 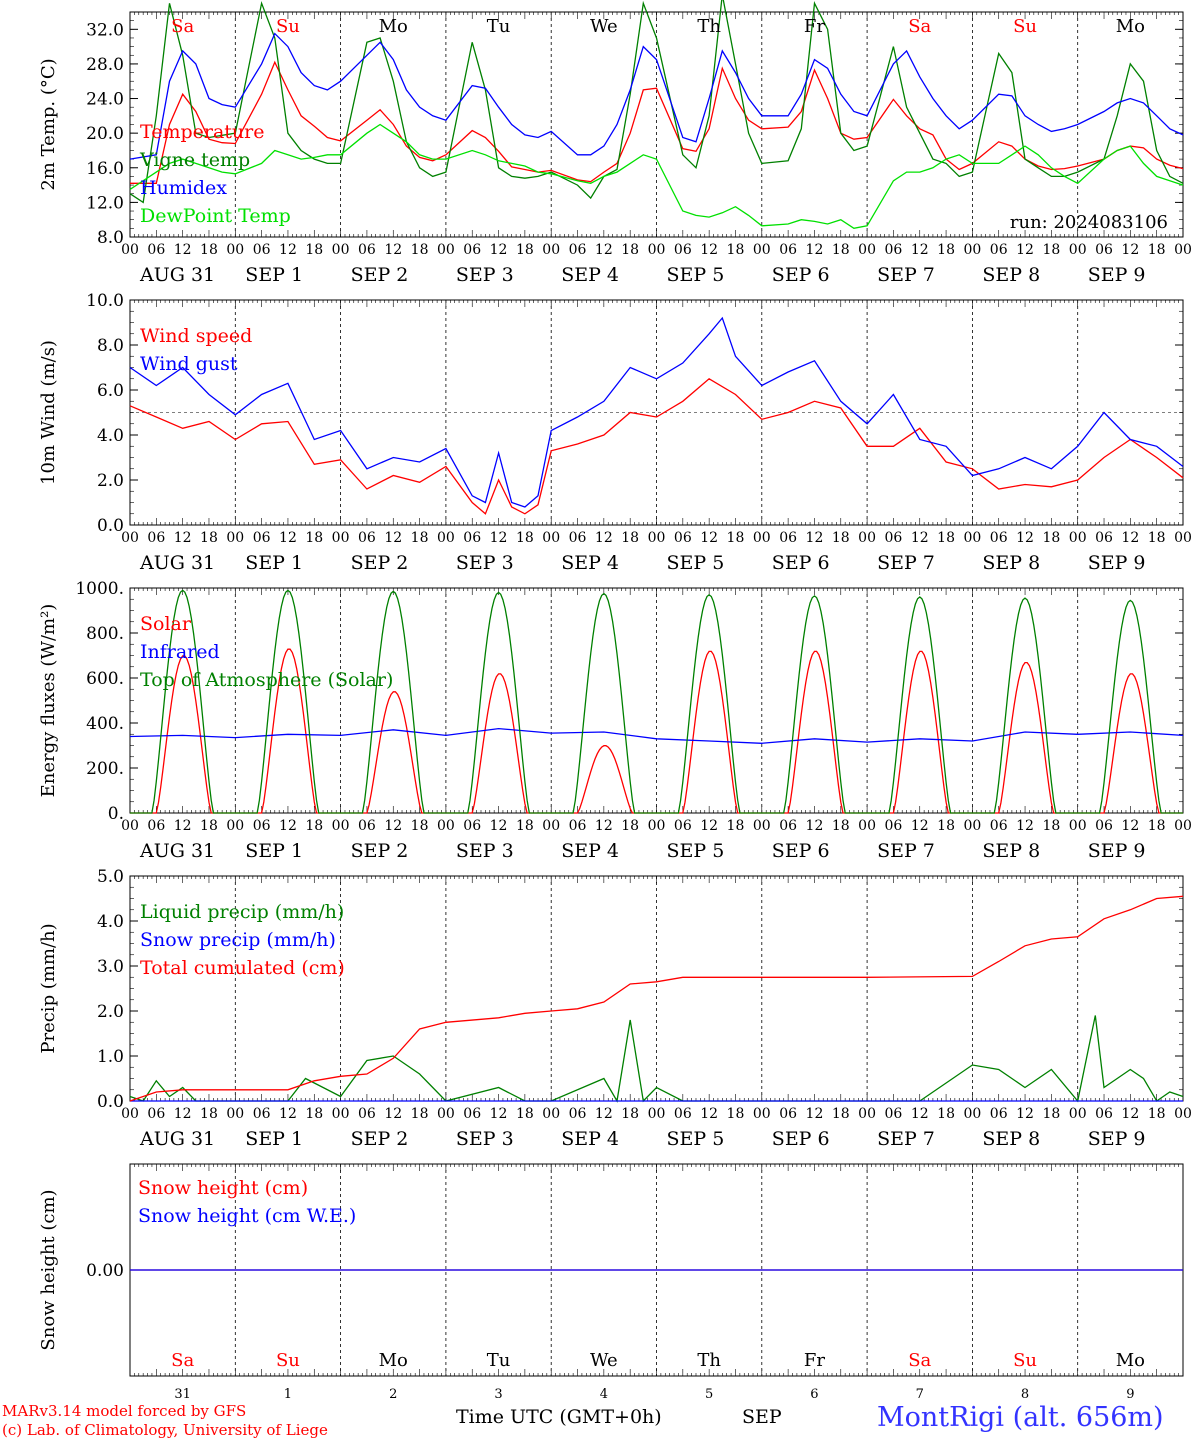 I want to click on y-tick-label: 2.0, so click(x=110, y=481).